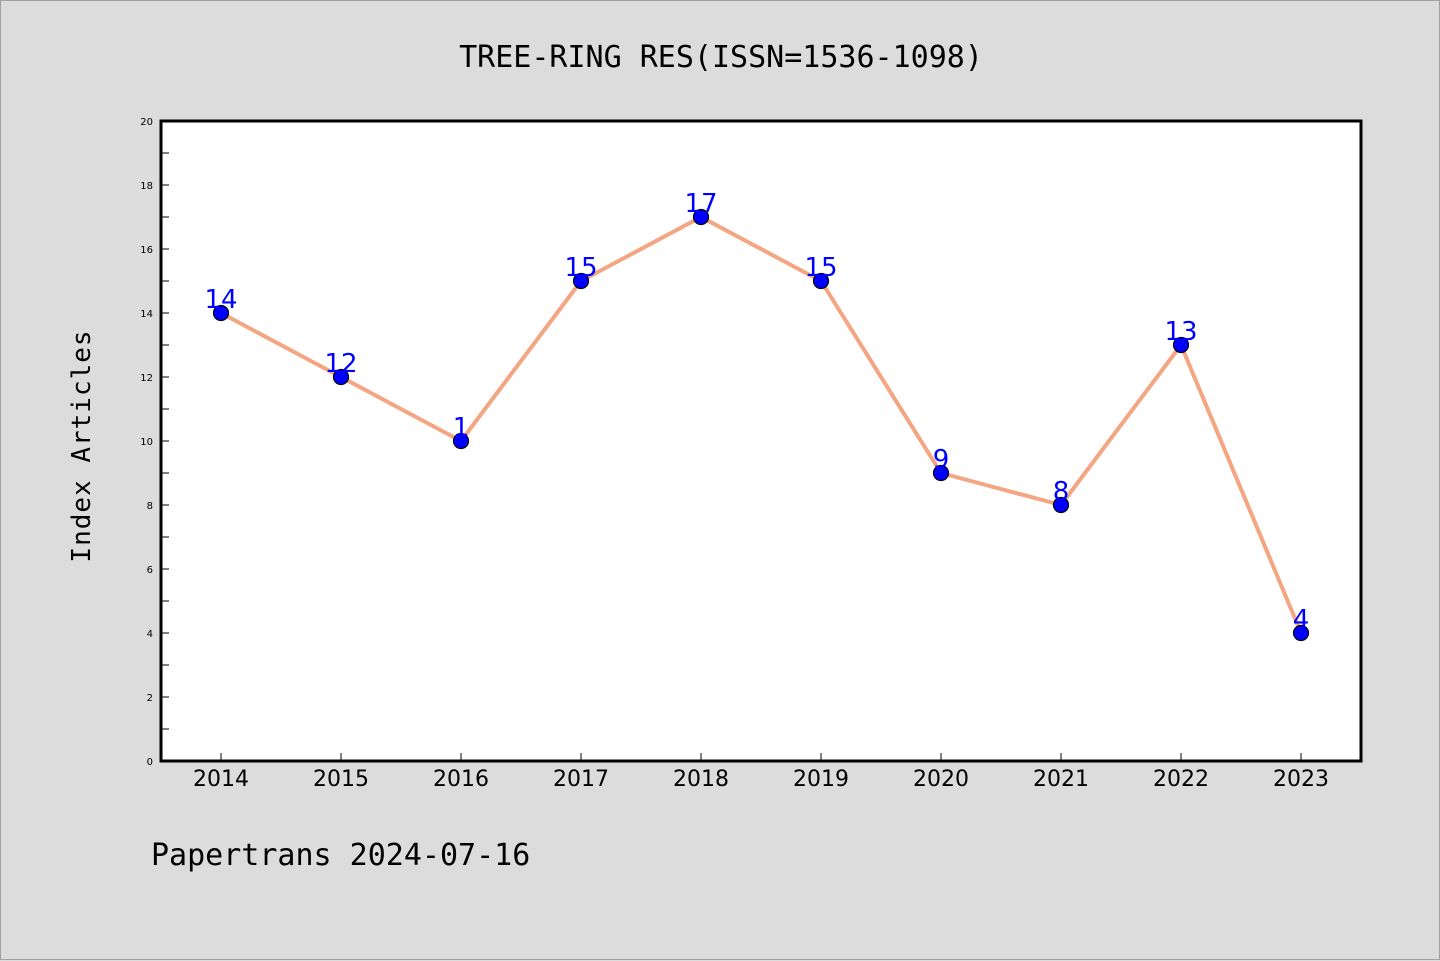  I want to click on data-label: 13, so click(1180, 332).